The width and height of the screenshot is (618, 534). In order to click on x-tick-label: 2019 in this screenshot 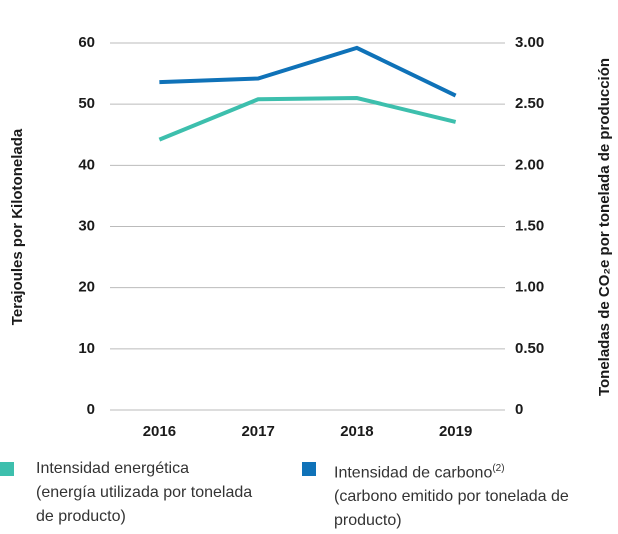, I will do `click(455, 431)`.